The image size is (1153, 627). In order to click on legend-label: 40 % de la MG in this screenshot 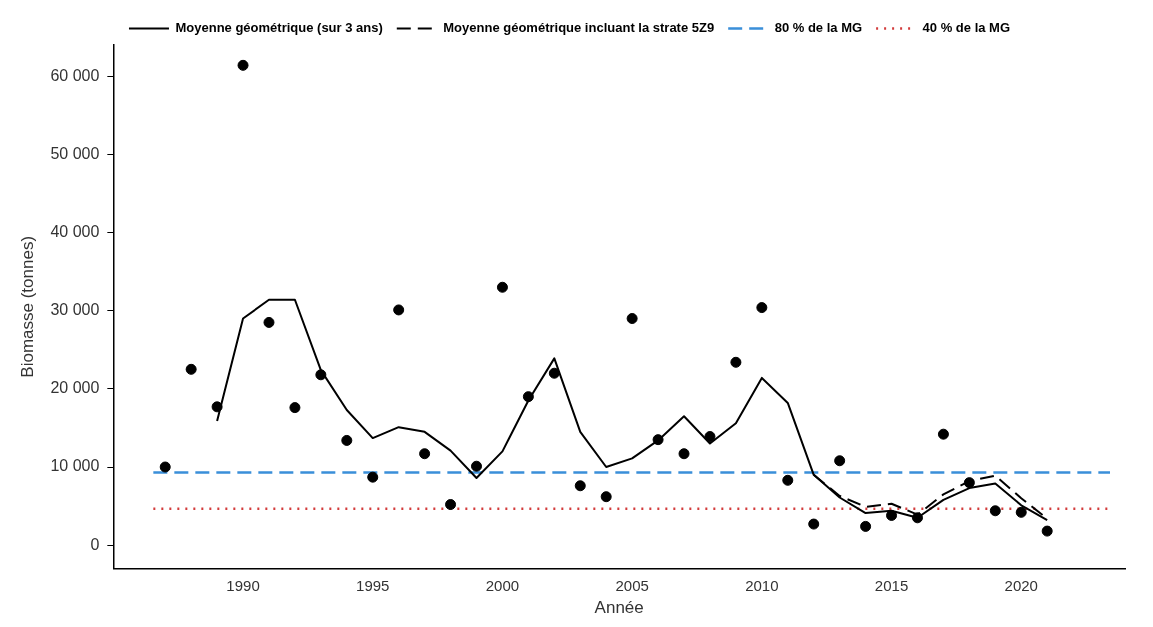, I will do `click(966, 28)`.